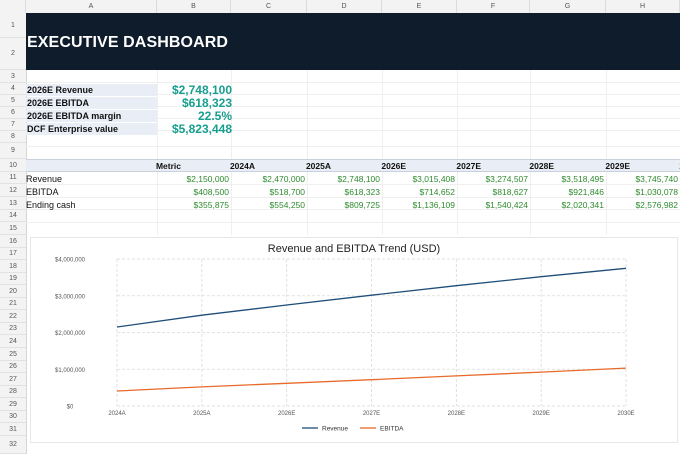 The height and width of the screenshot is (454, 680). What do you see at coordinates (656, 192) in the screenshot?
I see `table-cell: $1,030,078` at bounding box center [656, 192].